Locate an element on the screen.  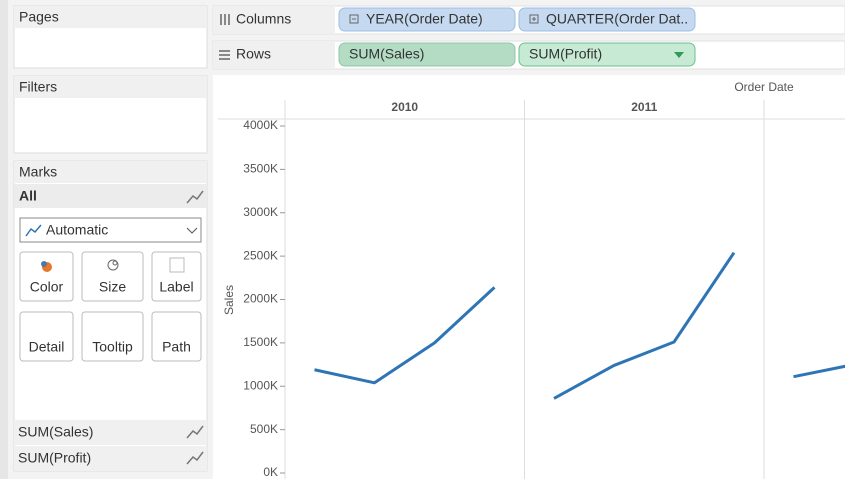
column-header: 2011 is located at coordinates (644, 107).